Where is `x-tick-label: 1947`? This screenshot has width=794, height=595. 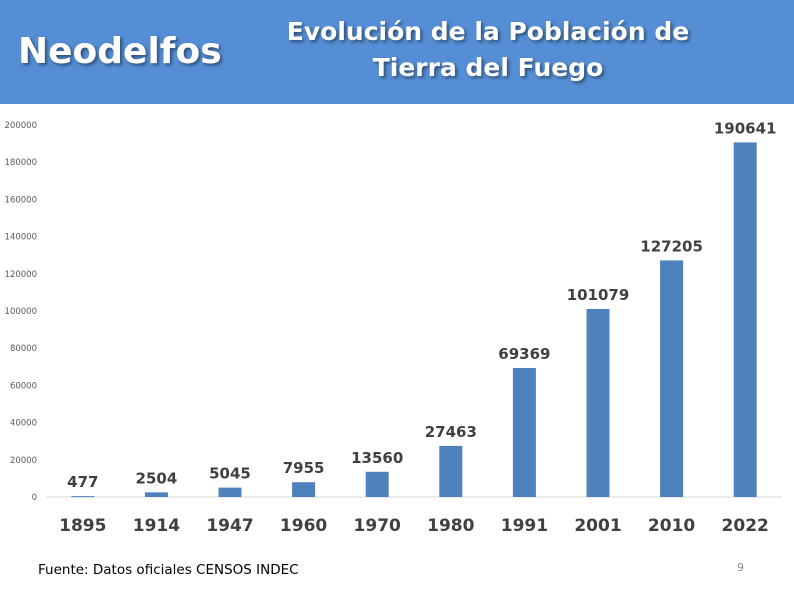
x-tick-label: 1947 is located at coordinates (229, 526).